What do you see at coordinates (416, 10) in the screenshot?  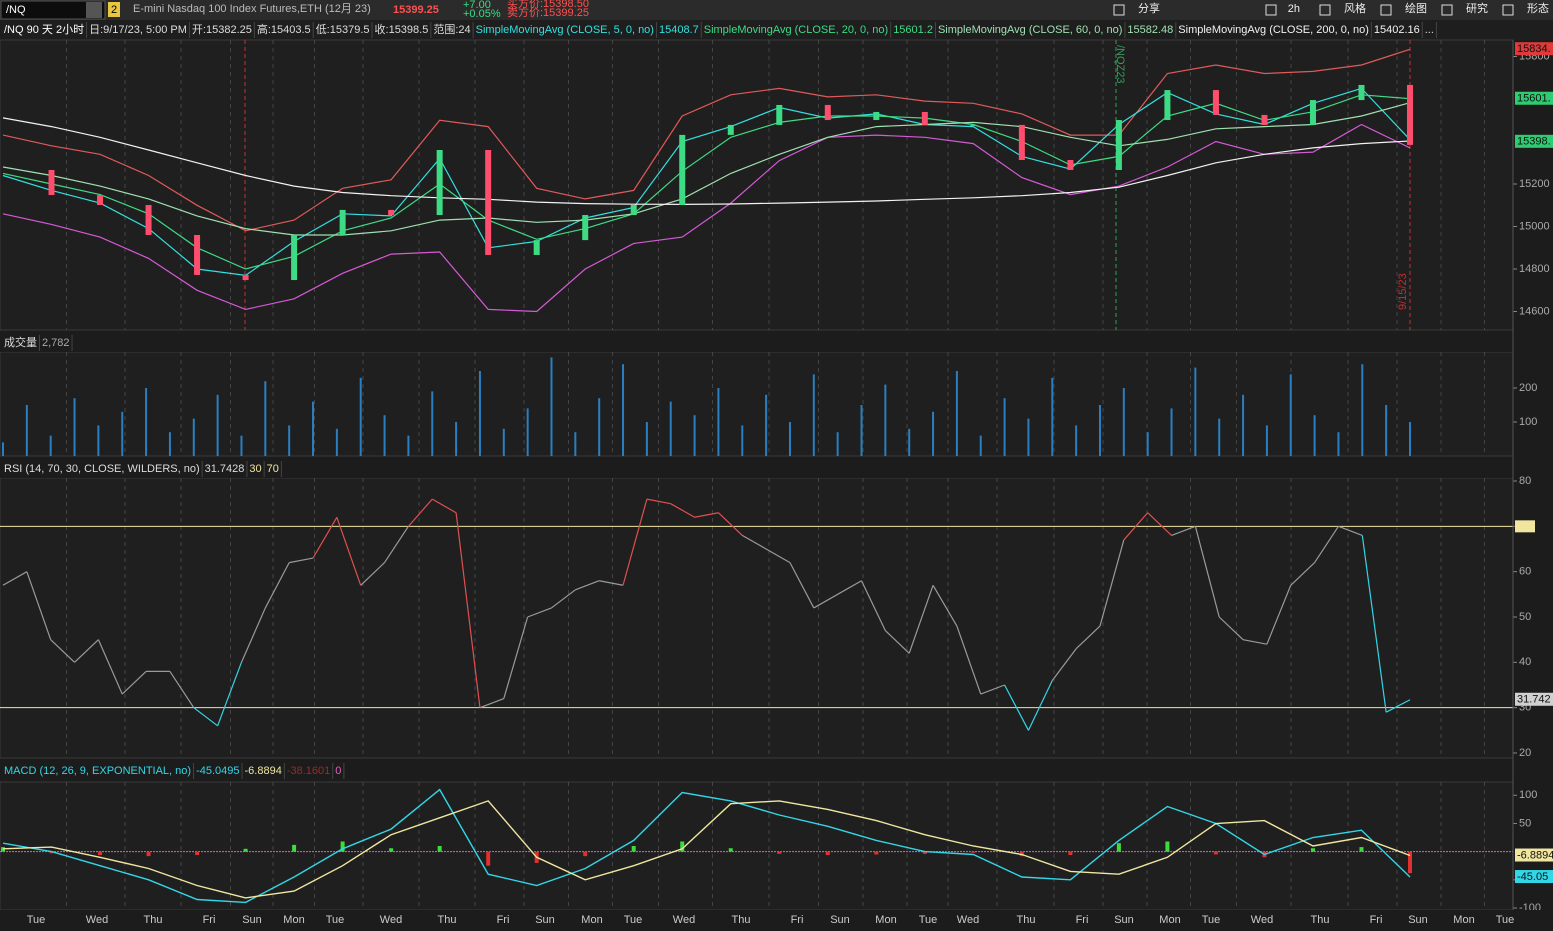 I see `last-price: 15399.25` at bounding box center [416, 10].